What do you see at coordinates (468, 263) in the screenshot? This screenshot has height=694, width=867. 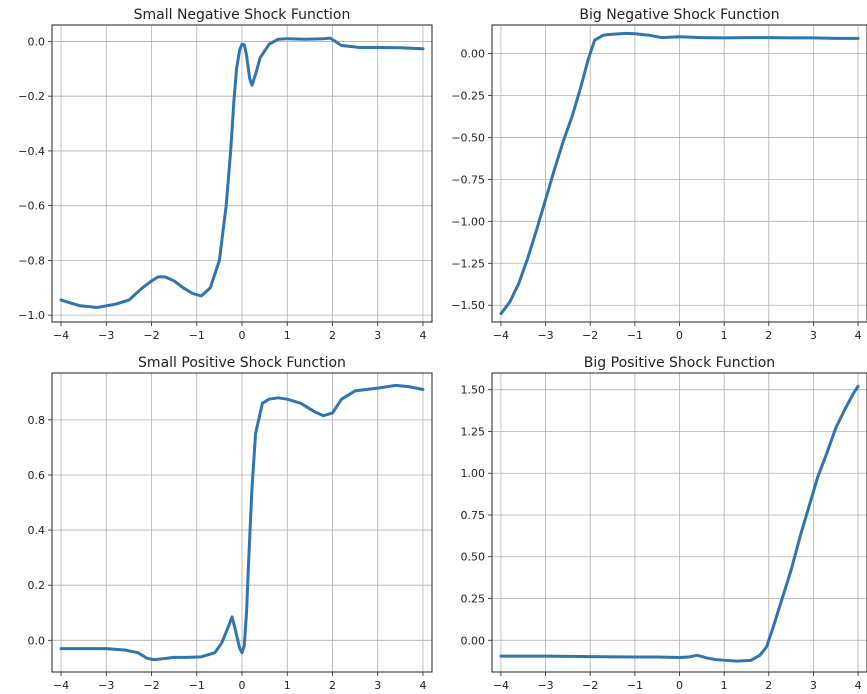 I see `y-tick-label: −1.25` at bounding box center [468, 263].